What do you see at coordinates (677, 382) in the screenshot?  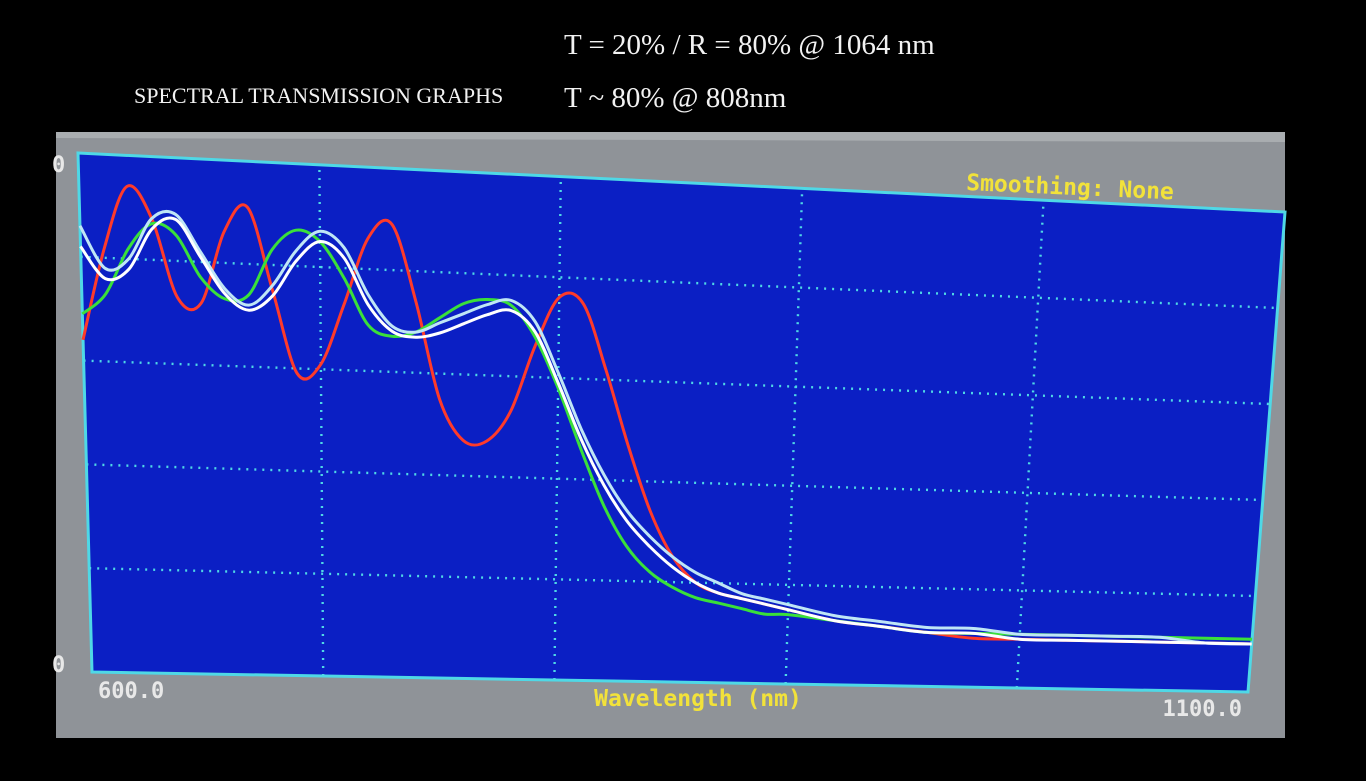 I see `grid-line-horizontal` at bounding box center [677, 382].